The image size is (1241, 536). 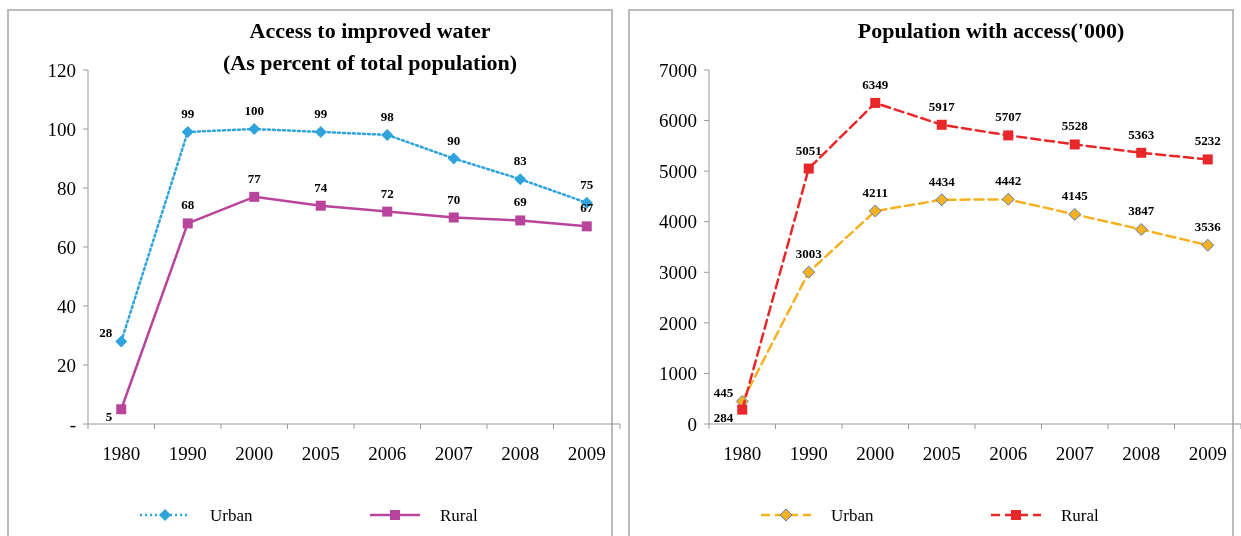 I want to click on chart-title: Access to improved water (As percent of total population), so click(x=370, y=46).